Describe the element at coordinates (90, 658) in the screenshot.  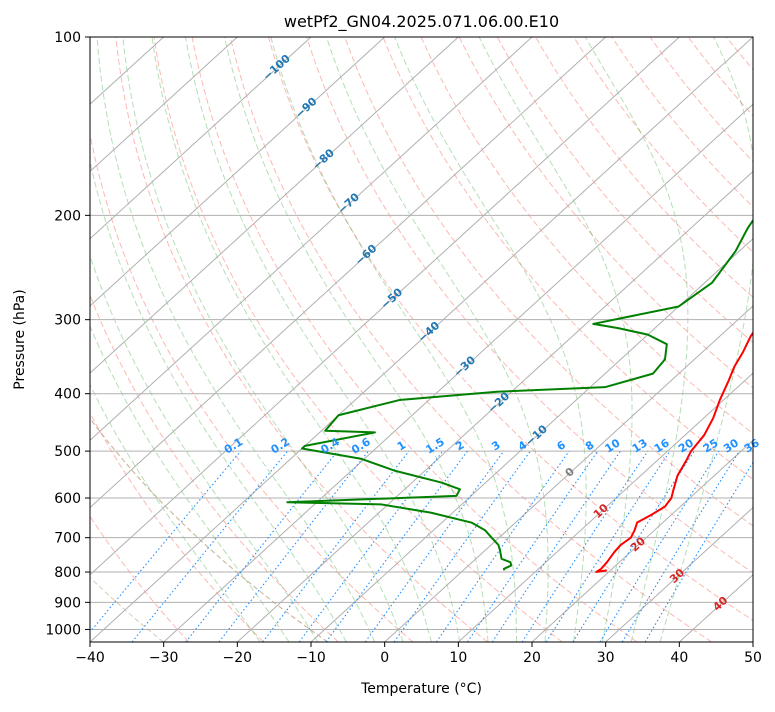
I see `x-tick-label: −40` at that location.